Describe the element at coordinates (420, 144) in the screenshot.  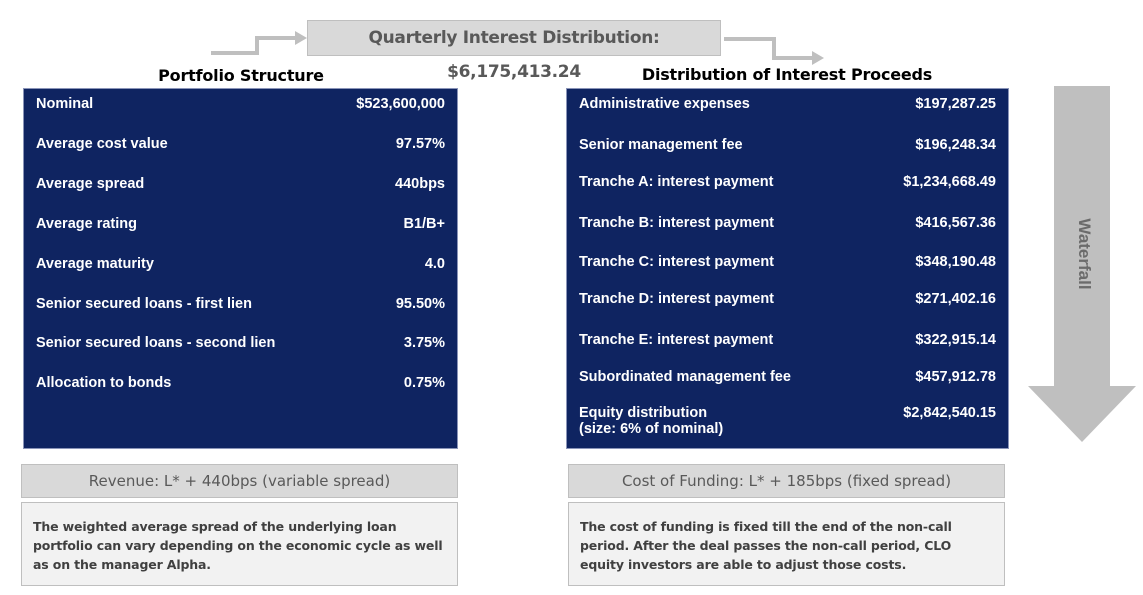
I see `row-value: 97.57%` at that location.